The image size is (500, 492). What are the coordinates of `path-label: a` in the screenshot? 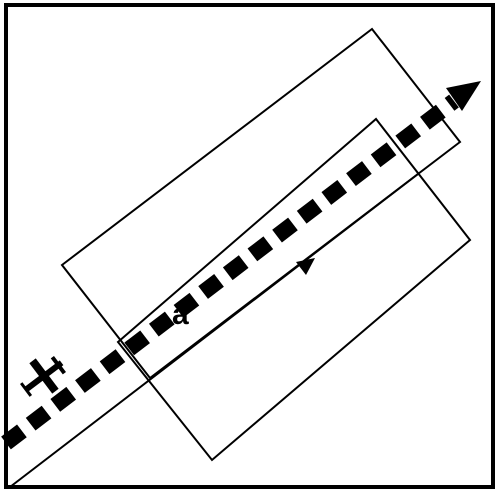 It's located at (180, 314).